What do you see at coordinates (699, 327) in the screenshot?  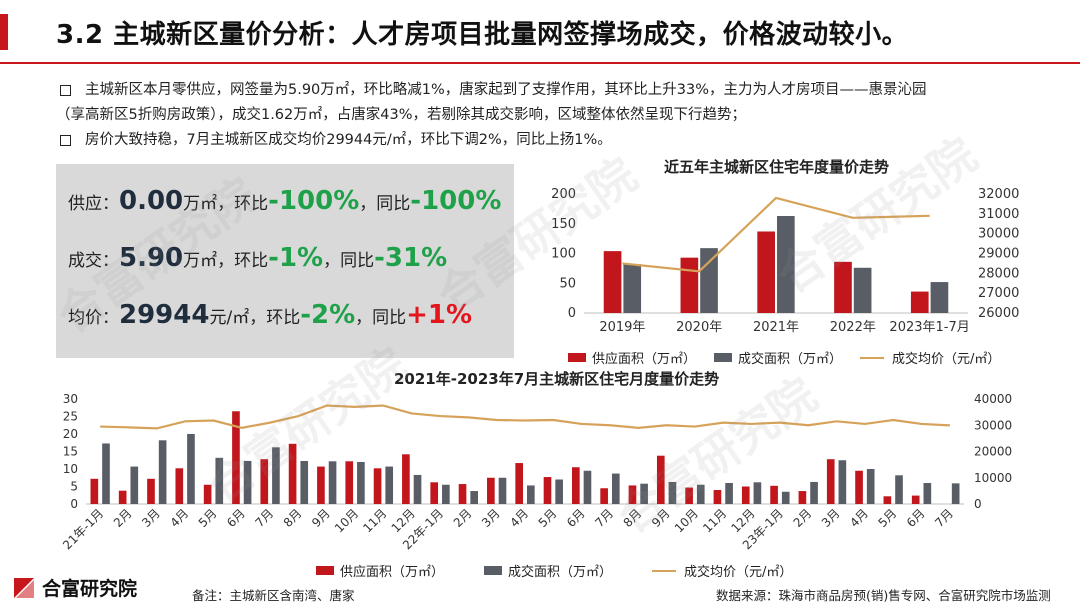 I see `x-tick-label: 2020年` at bounding box center [699, 327].